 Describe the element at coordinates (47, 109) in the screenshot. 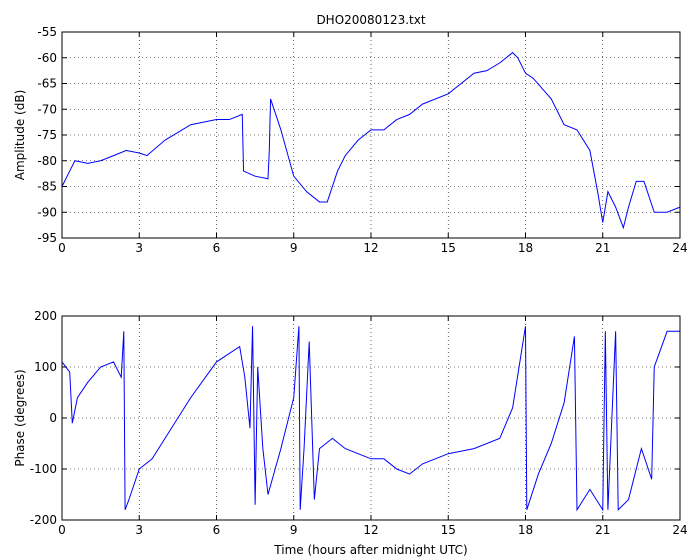

I see `y-tick-label: -70` at that location.